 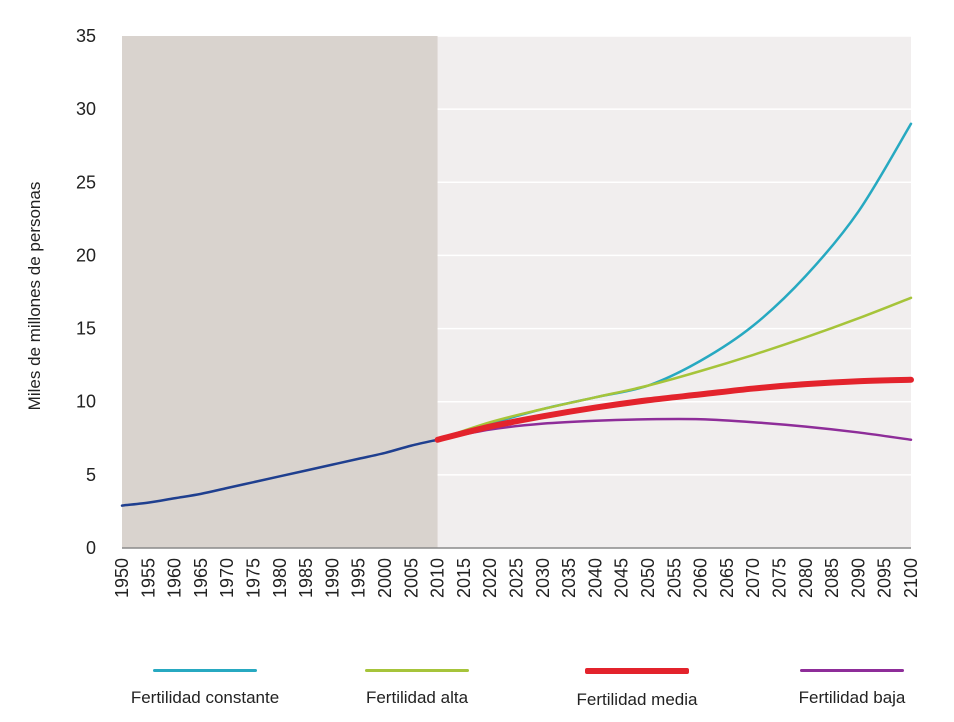 I want to click on x-tick-label: 1950, so click(x=122, y=578).